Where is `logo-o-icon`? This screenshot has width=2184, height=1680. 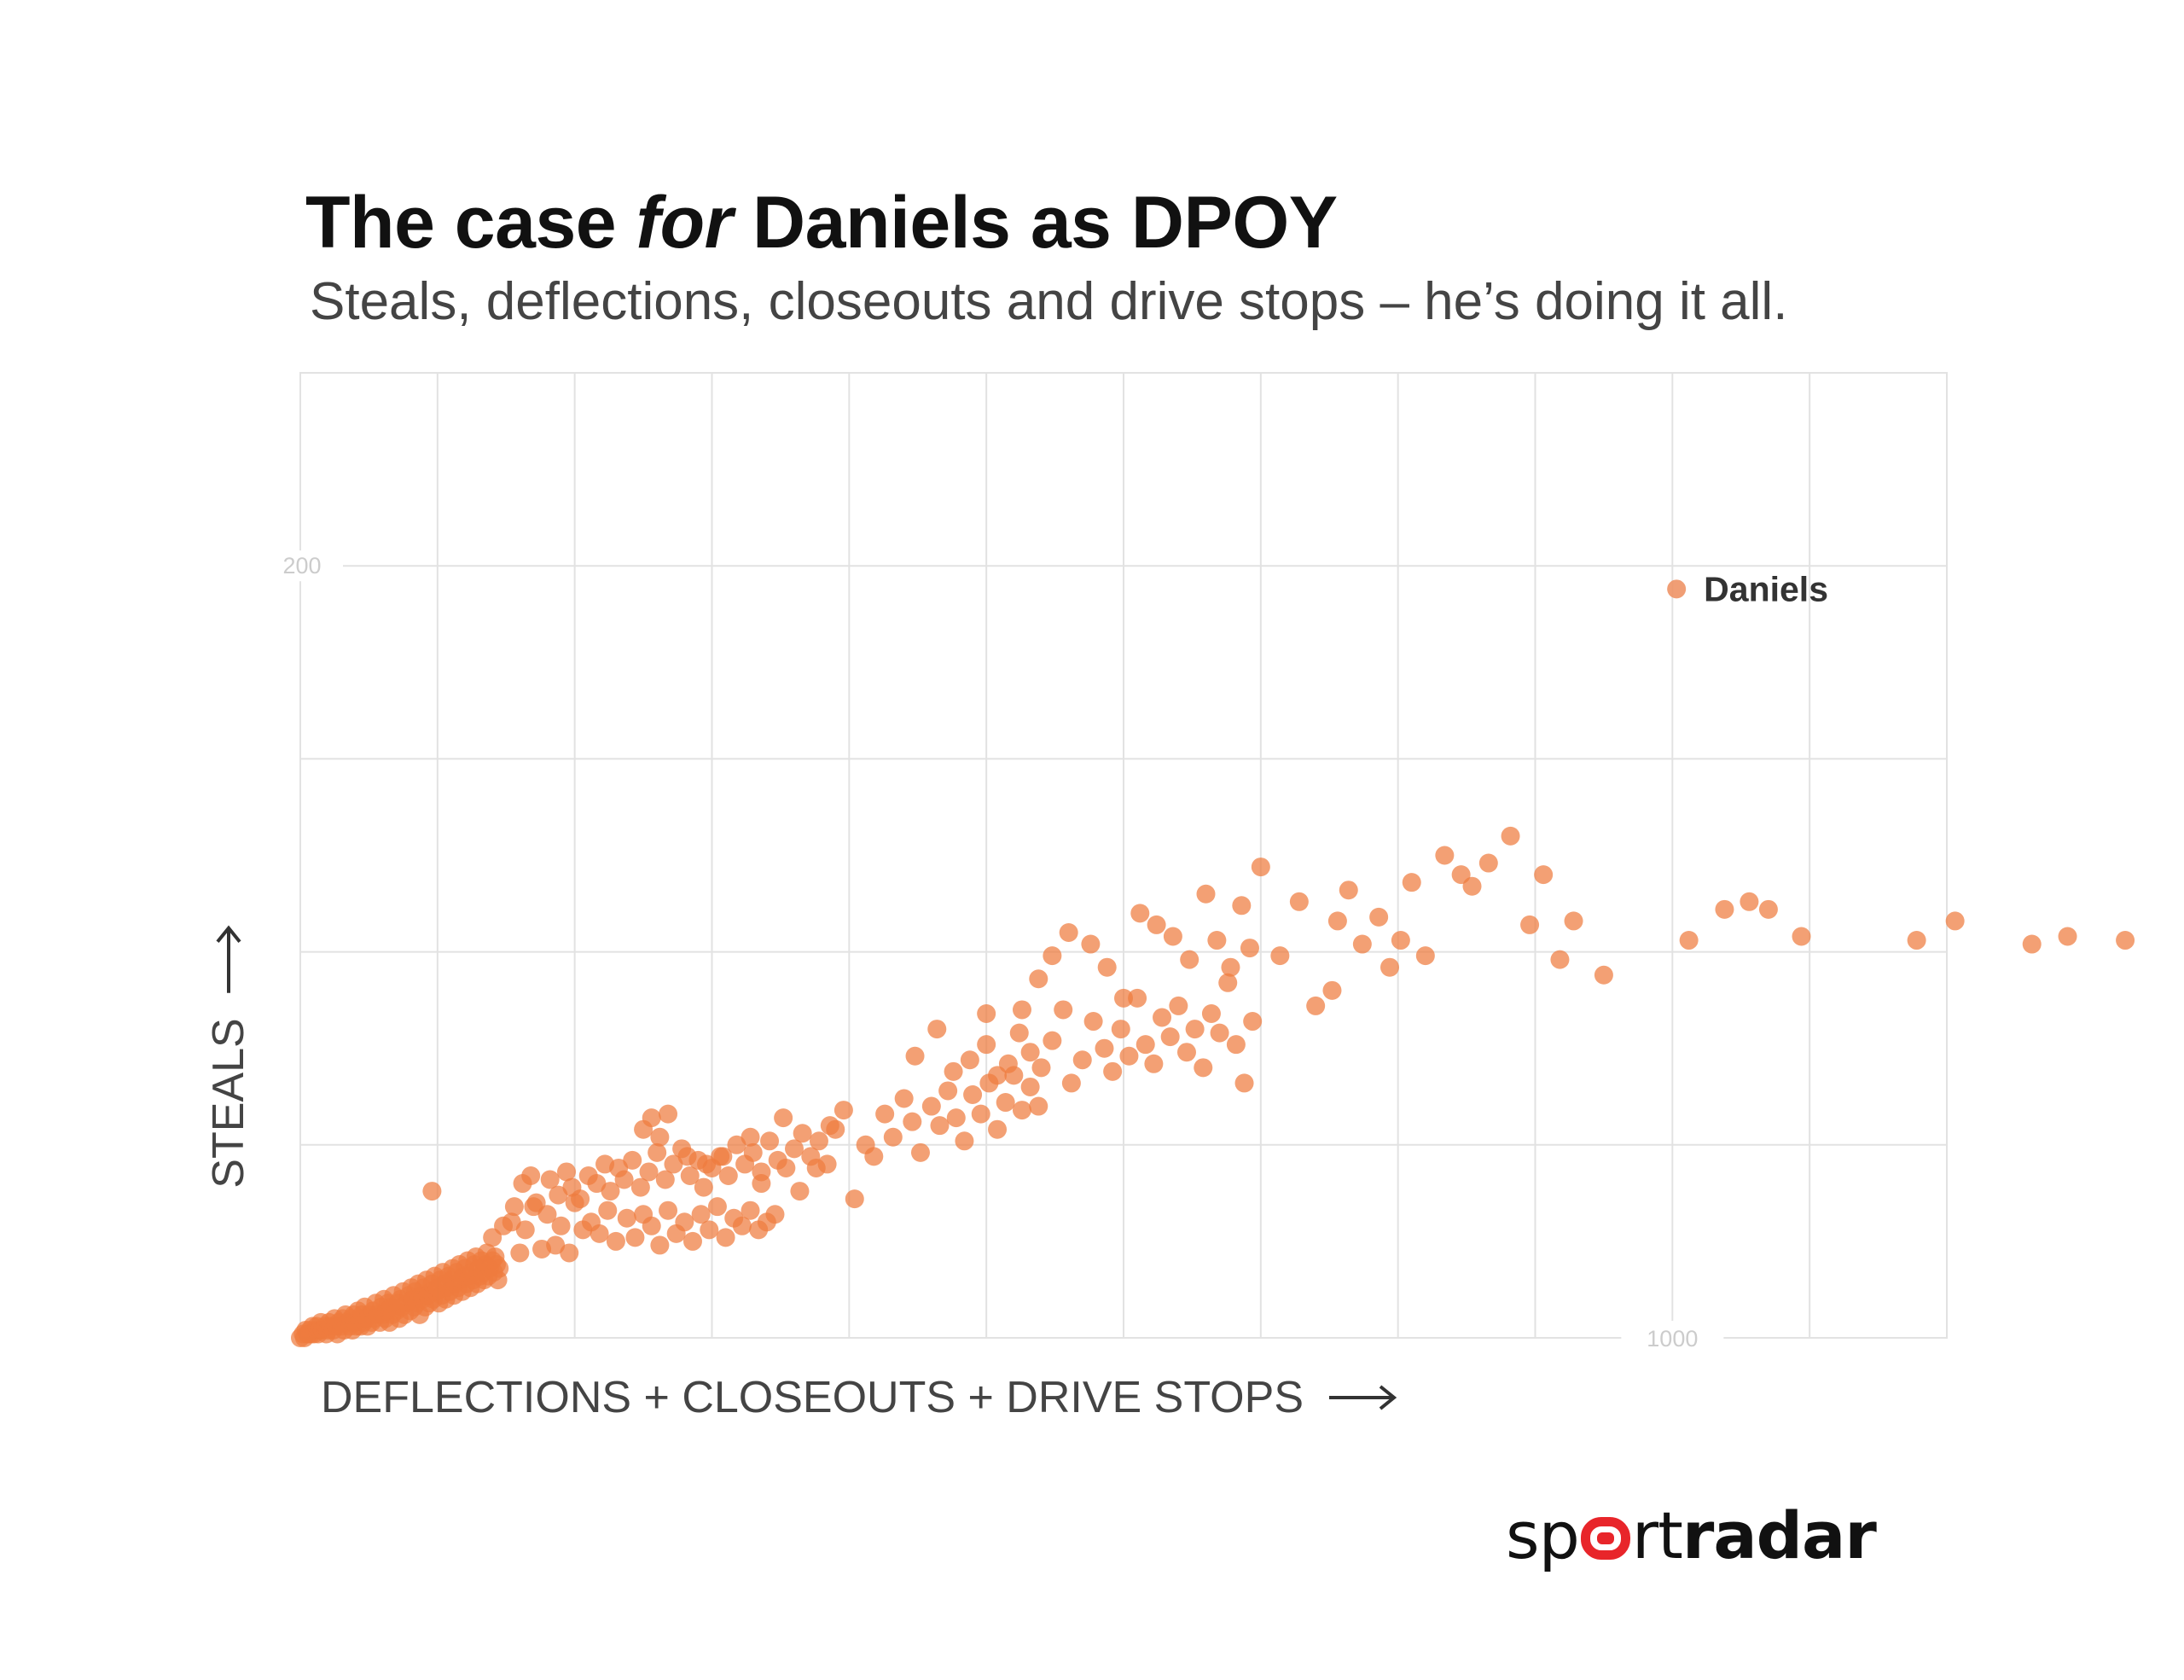
logo-o-icon is located at coordinates (1605, 1539).